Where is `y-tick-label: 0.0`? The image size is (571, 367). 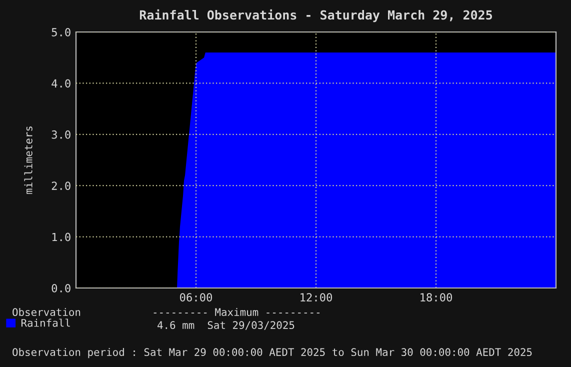
y-tick-label: 0.0 is located at coordinates (61, 288).